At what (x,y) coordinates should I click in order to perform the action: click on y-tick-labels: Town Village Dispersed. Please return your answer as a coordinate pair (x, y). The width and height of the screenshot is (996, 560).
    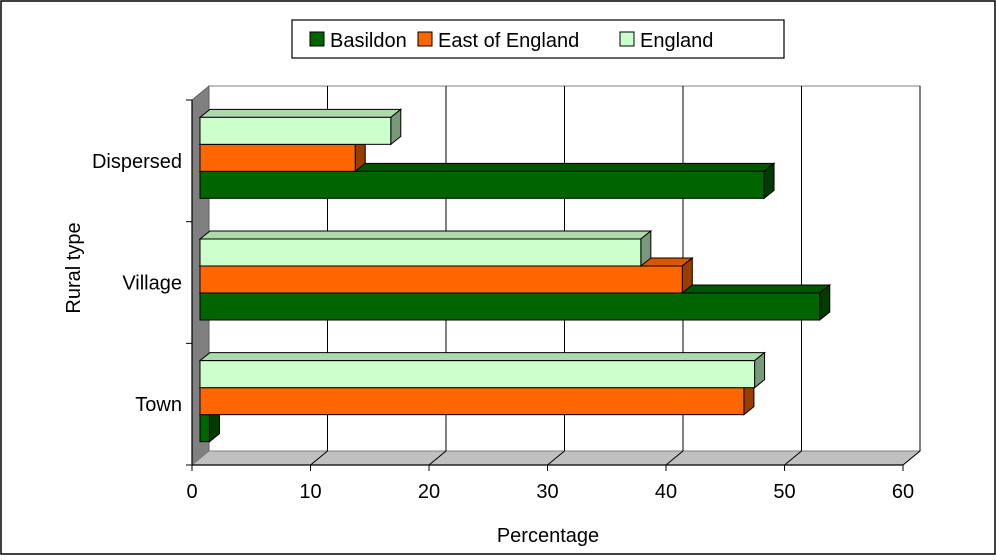
    Looking at the image, I should click on (137, 283).